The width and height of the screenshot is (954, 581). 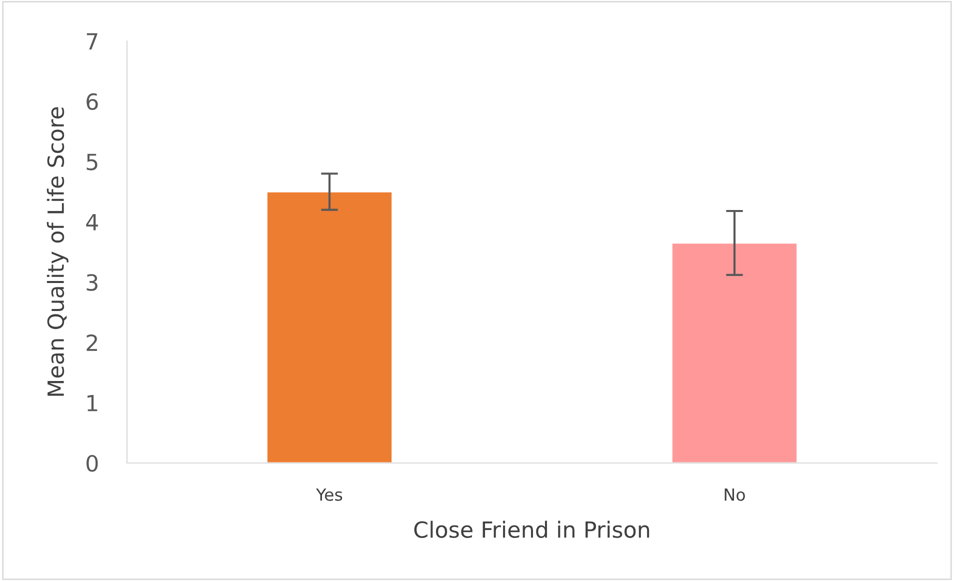 I want to click on x-tick-label: Yes, so click(x=329, y=494).